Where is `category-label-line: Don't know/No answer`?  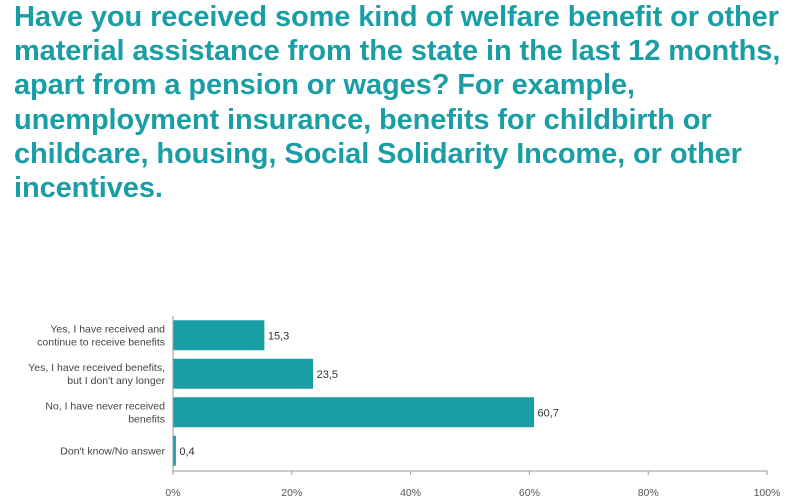 category-label-line: Don't know/No answer is located at coordinates (112, 451).